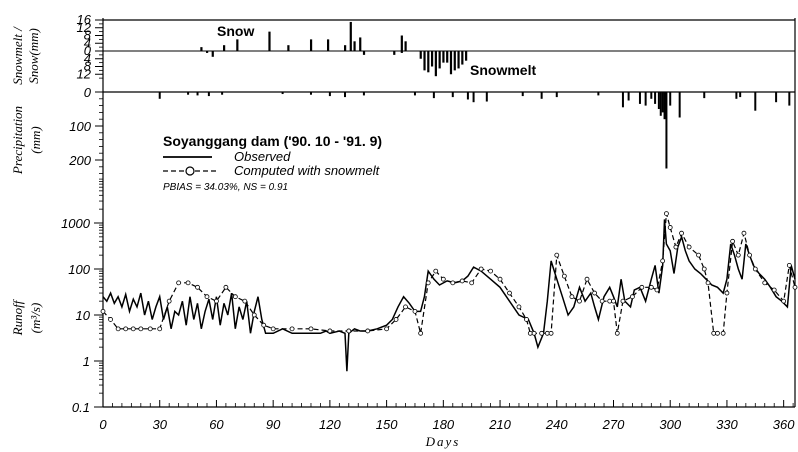 Image resolution: width=798 pixels, height=452 pixels. What do you see at coordinates (84, 27) in the screenshot?
I see `snow-y-tick-label: 12` at bounding box center [84, 27].